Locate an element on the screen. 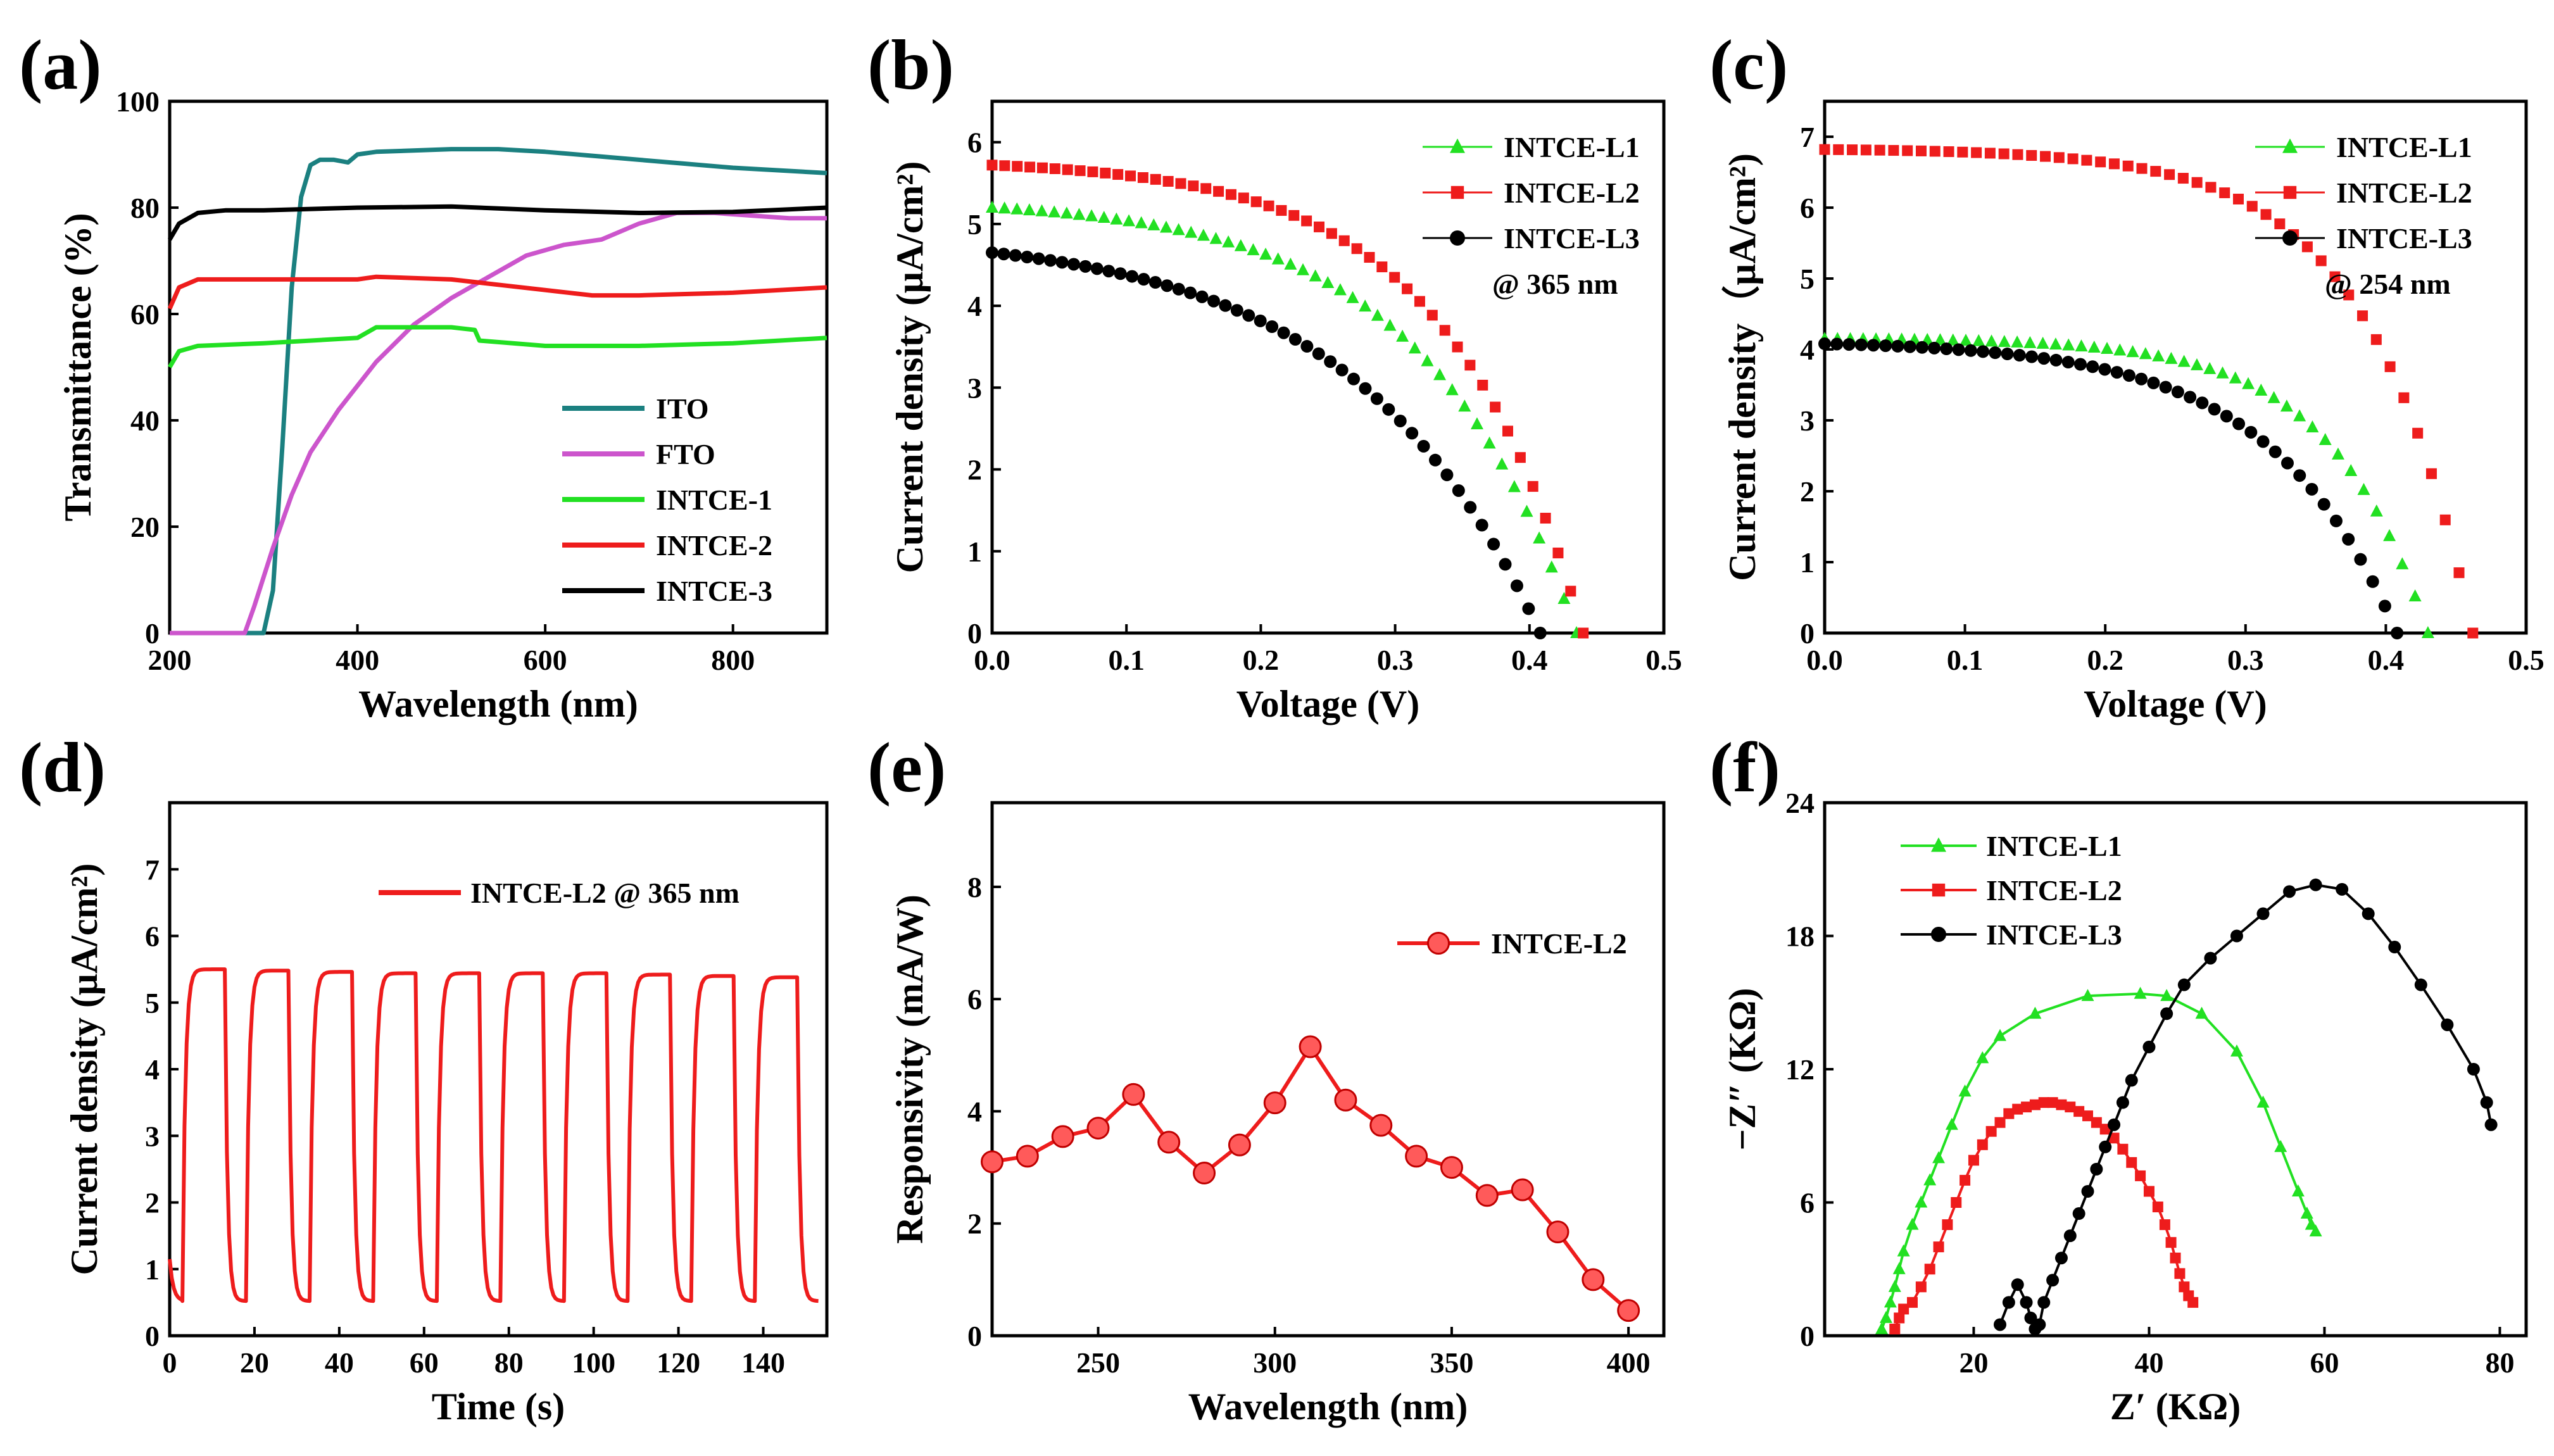 The width and height of the screenshot is (2554, 1456). x-axis-title: Voltage (V) is located at coordinates (2175, 704).